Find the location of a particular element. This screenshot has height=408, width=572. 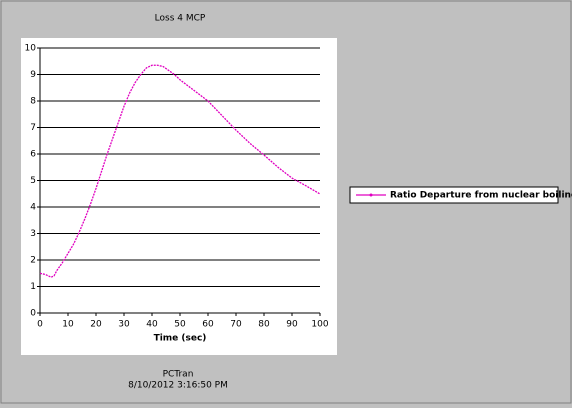

legend-marker is located at coordinates (371, 195).